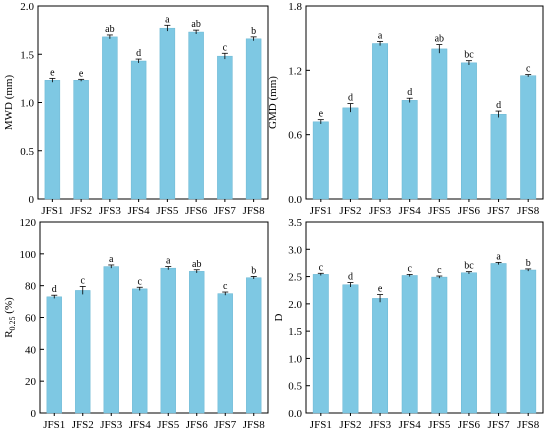  What do you see at coordinates (295, 278) in the screenshot?
I see `y-tick-label: 2.5` at bounding box center [295, 278].